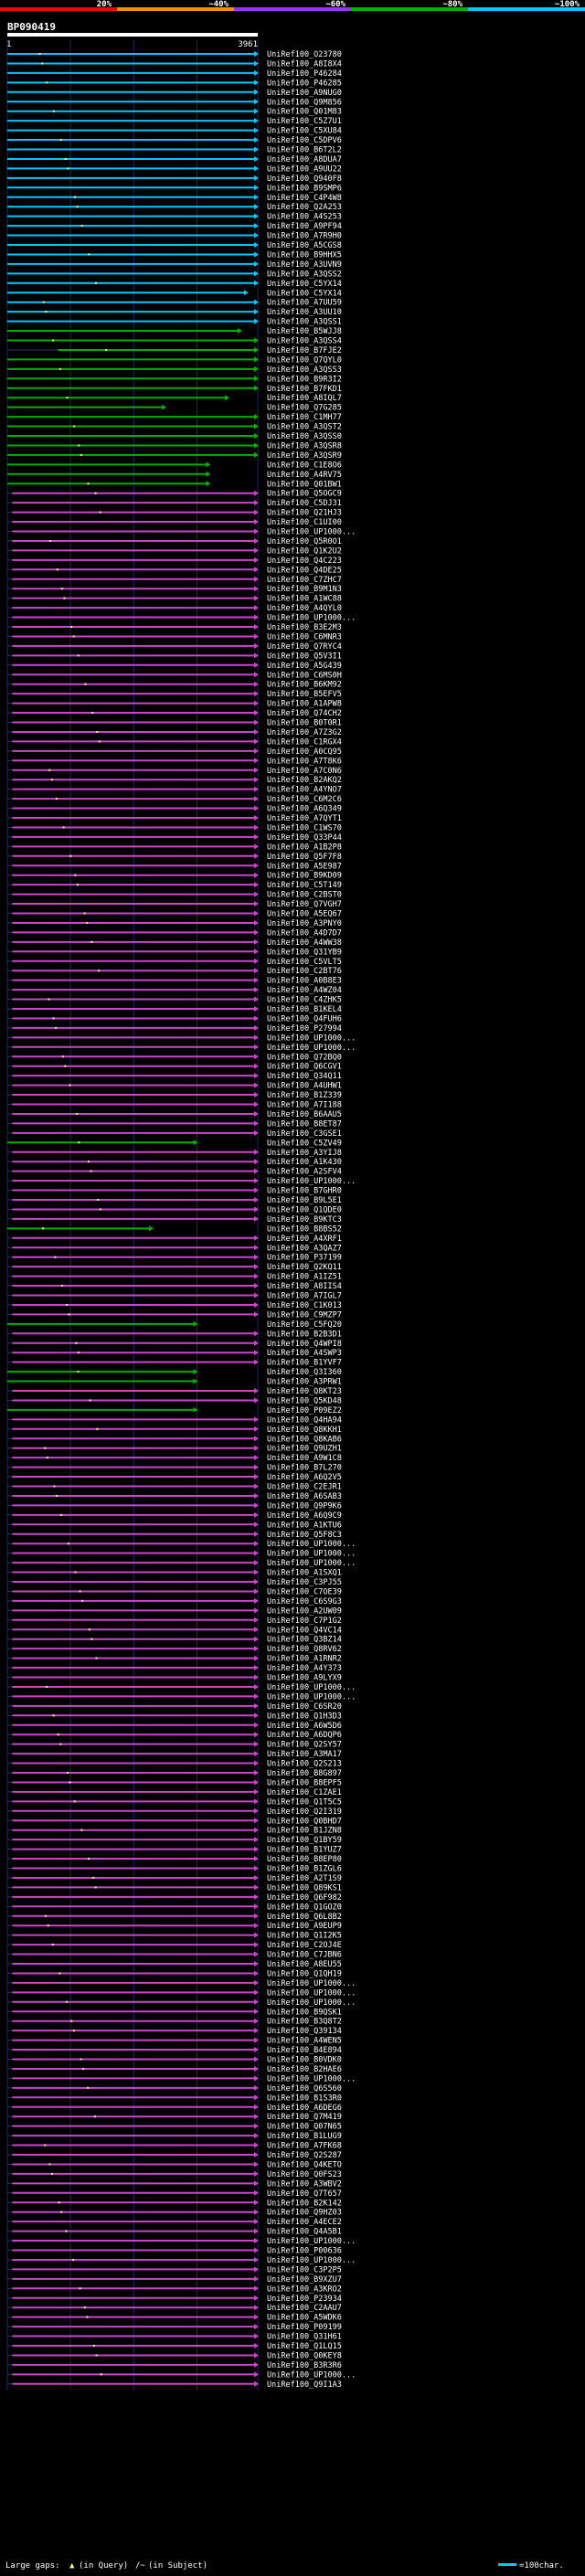  Describe the element at coordinates (304, 140) in the screenshot. I see `hit-label: UniRef100_C5DPV6` at that location.